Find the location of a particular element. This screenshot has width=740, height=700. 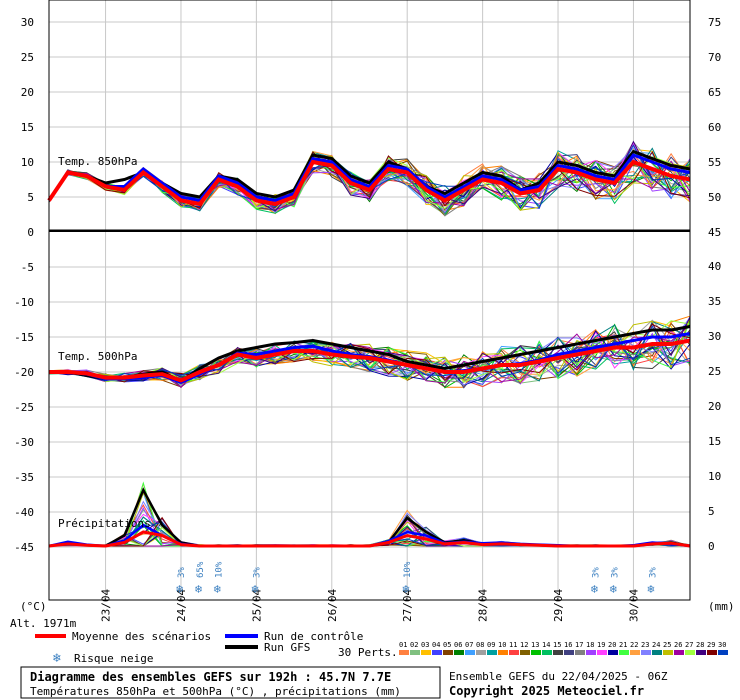

pert-legend-number: 15 is located at coordinates (557, 645).